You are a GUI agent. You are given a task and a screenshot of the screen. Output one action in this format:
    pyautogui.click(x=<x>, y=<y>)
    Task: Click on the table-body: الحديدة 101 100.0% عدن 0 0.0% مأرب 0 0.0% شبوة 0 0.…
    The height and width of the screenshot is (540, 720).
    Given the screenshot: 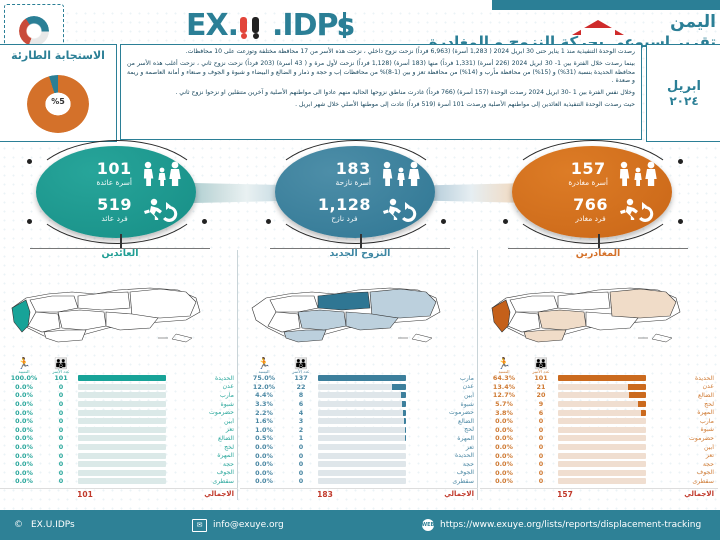 What is the action you would take?
    pyautogui.click(x=119, y=430)
    